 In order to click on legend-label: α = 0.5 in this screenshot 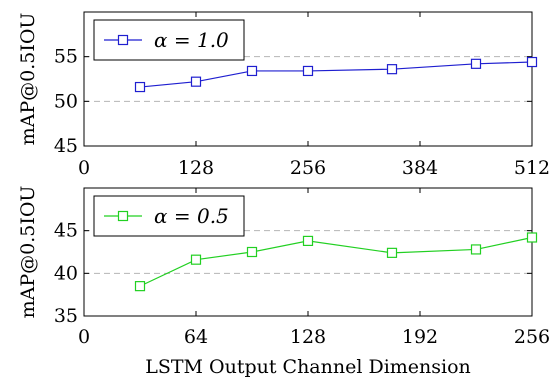, I will do `click(191, 216)`.